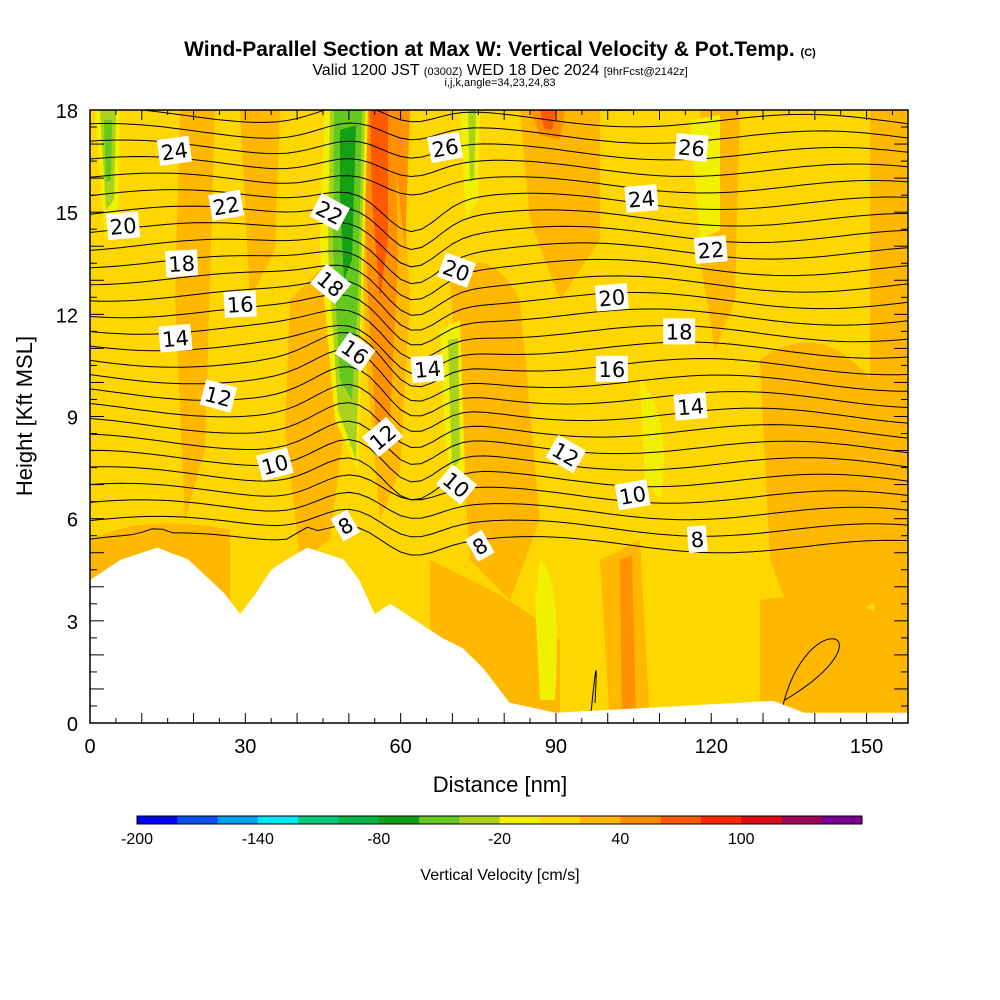 This screenshot has height=1000, width=1000. I want to click on y-tick-label: 12, so click(67, 316).